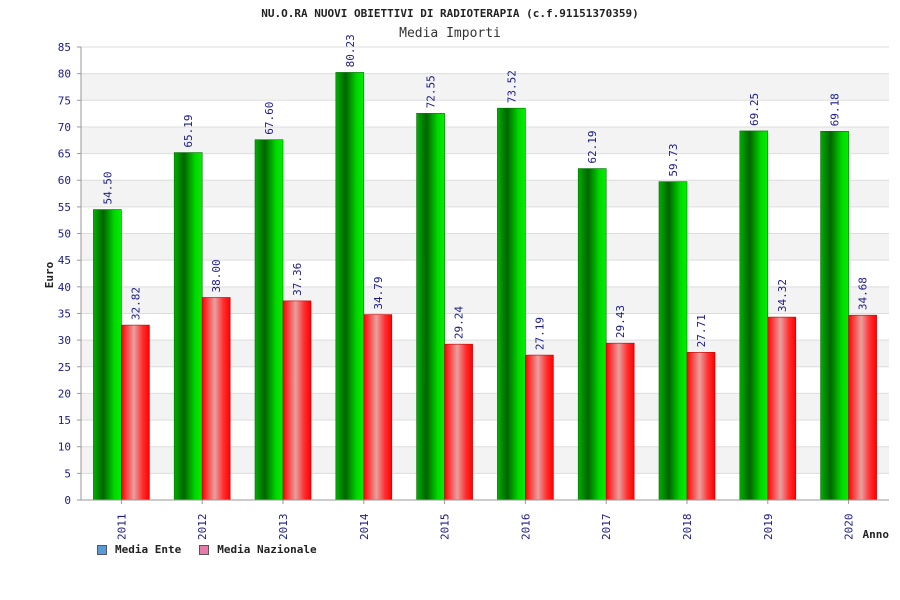  I want to click on bar-nazionale-2016, so click(539, 427).